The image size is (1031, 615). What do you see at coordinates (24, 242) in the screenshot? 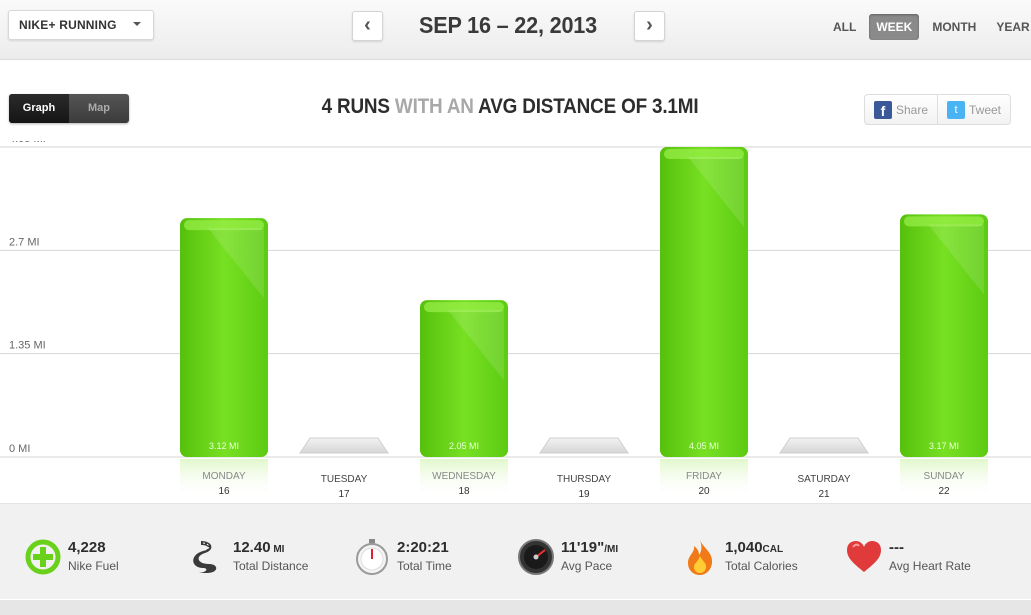
I see `y-tick-label: 2.7 MI` at bounding box center [24, 242].